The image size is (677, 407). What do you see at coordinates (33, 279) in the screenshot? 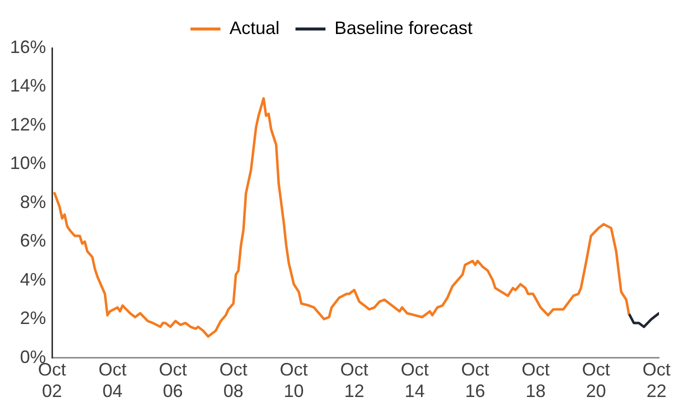
I see `y-tick-label: 4%` at bounding box center [33, 279].